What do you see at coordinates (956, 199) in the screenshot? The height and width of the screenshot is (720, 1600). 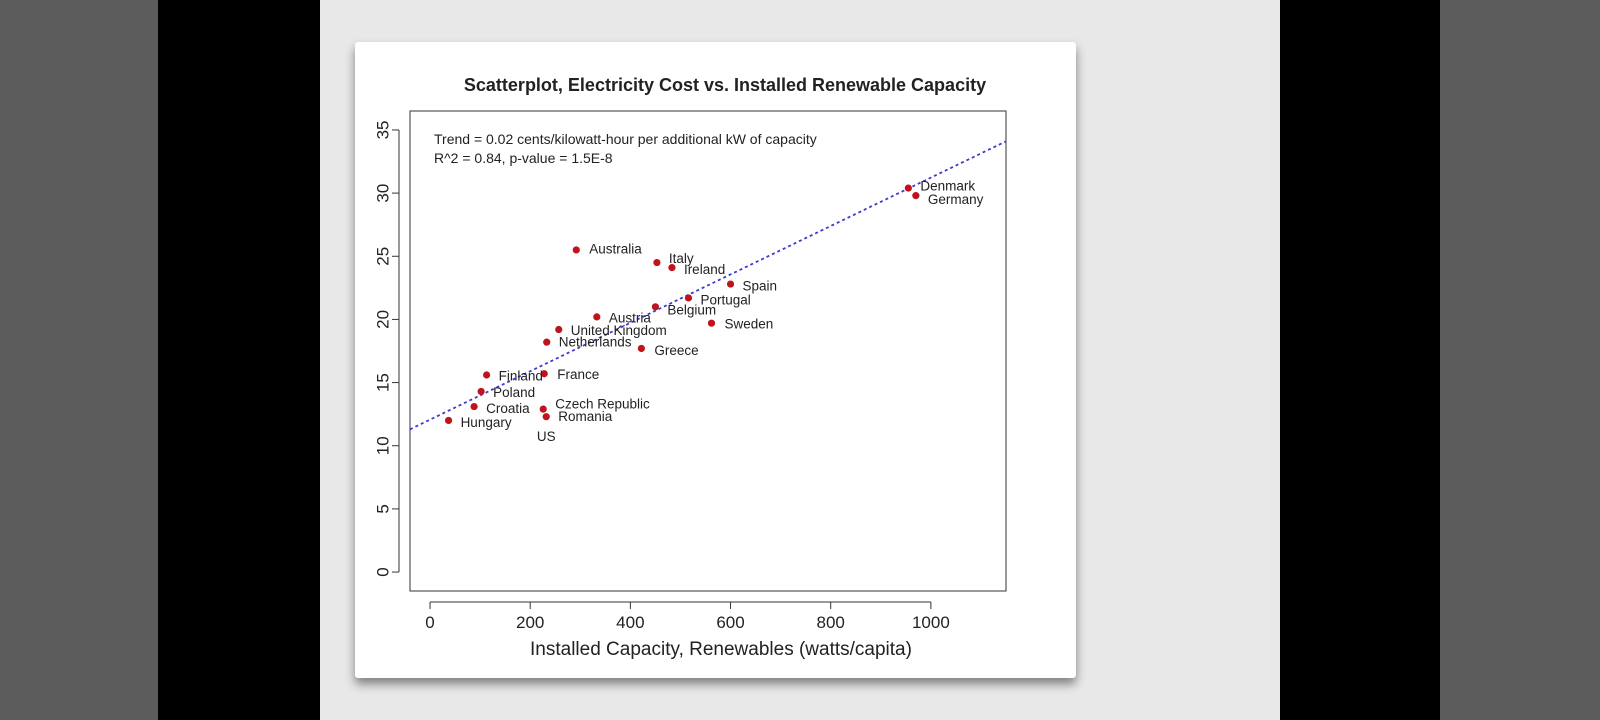 I see `point-label: Germany` at bounding box center [956, 199].